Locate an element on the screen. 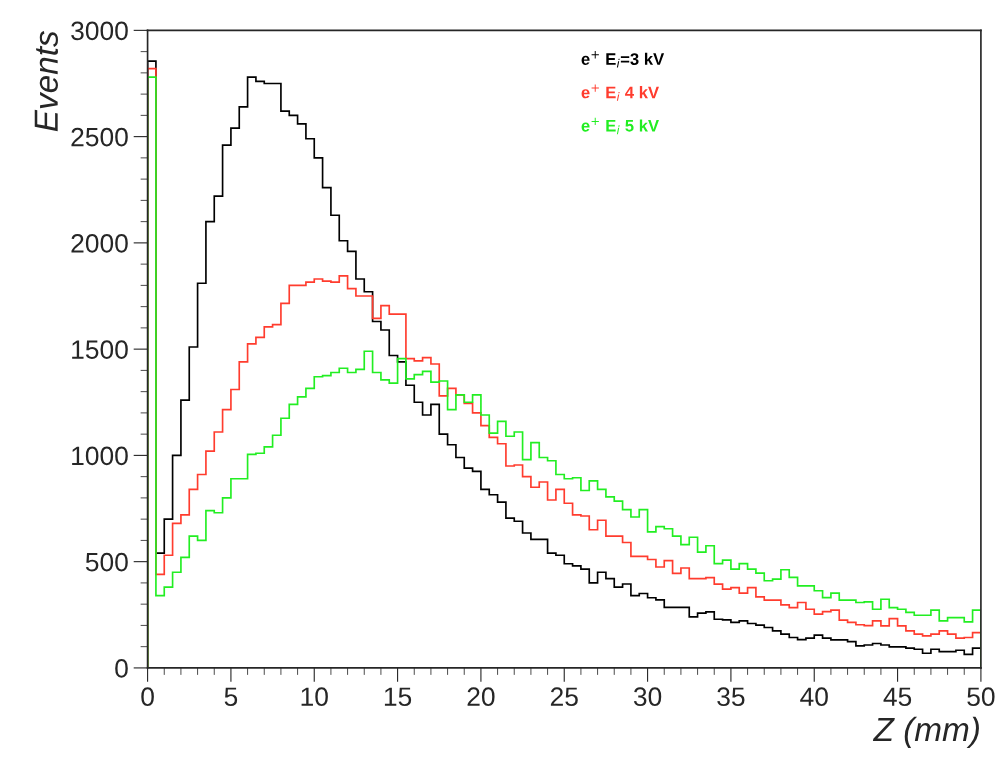 The width and height of the screenshot is (1004, 759). x-tick-label: 0 is located at coordinates (147, 697).